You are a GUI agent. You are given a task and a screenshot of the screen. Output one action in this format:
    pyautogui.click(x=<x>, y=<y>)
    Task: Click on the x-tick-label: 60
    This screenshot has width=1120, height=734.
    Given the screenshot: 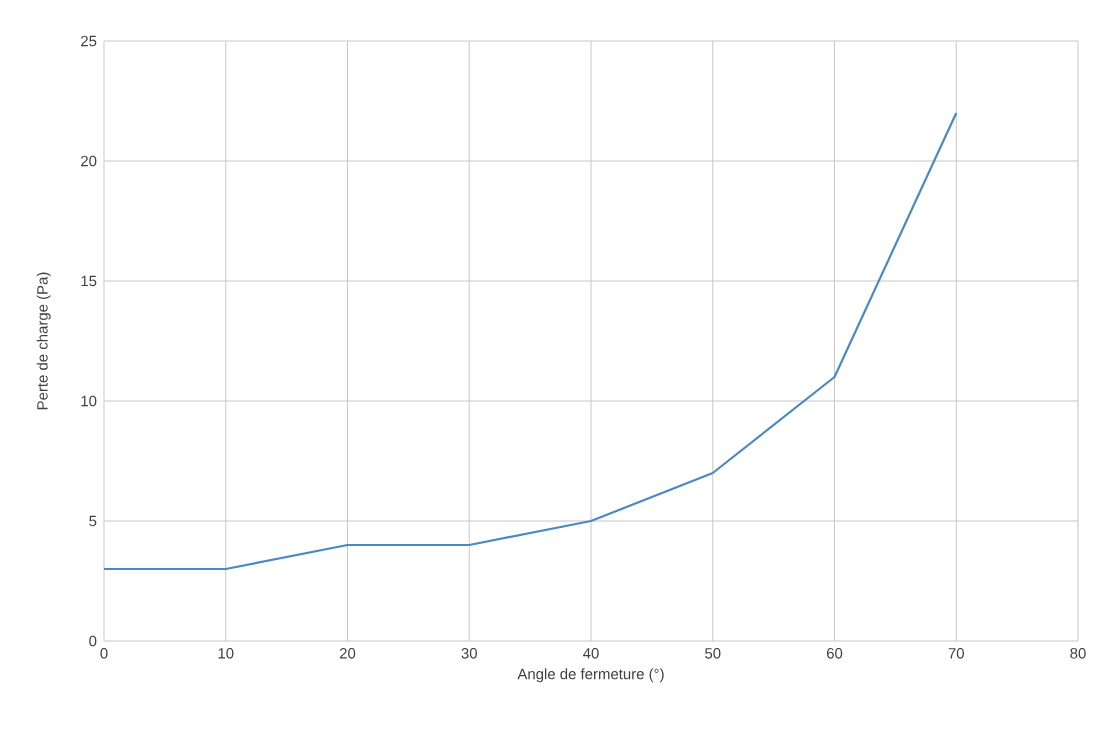 What is the action you would take?
    pyautogui.click(x=834, y=653)
    